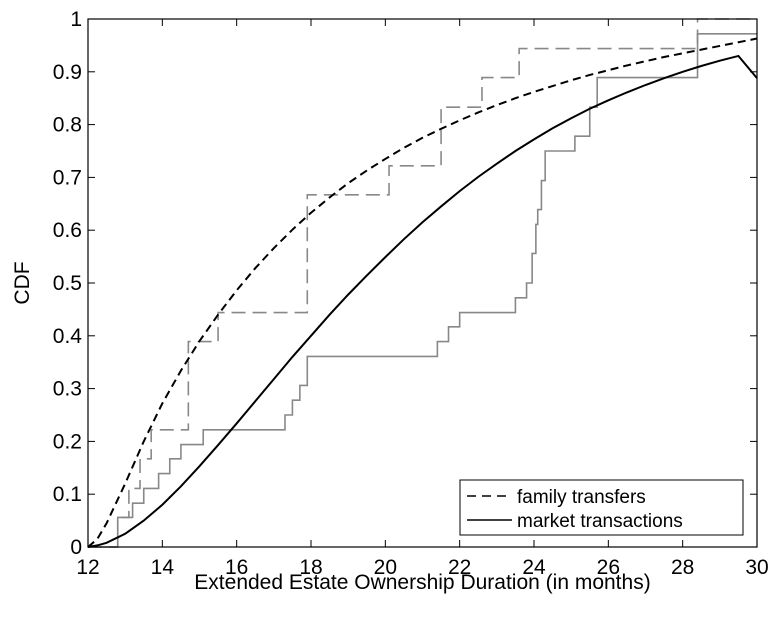 The width and height of the screenshot is (775, 618). I want to click on x-tick-label-30: 30, so click(756, 567).